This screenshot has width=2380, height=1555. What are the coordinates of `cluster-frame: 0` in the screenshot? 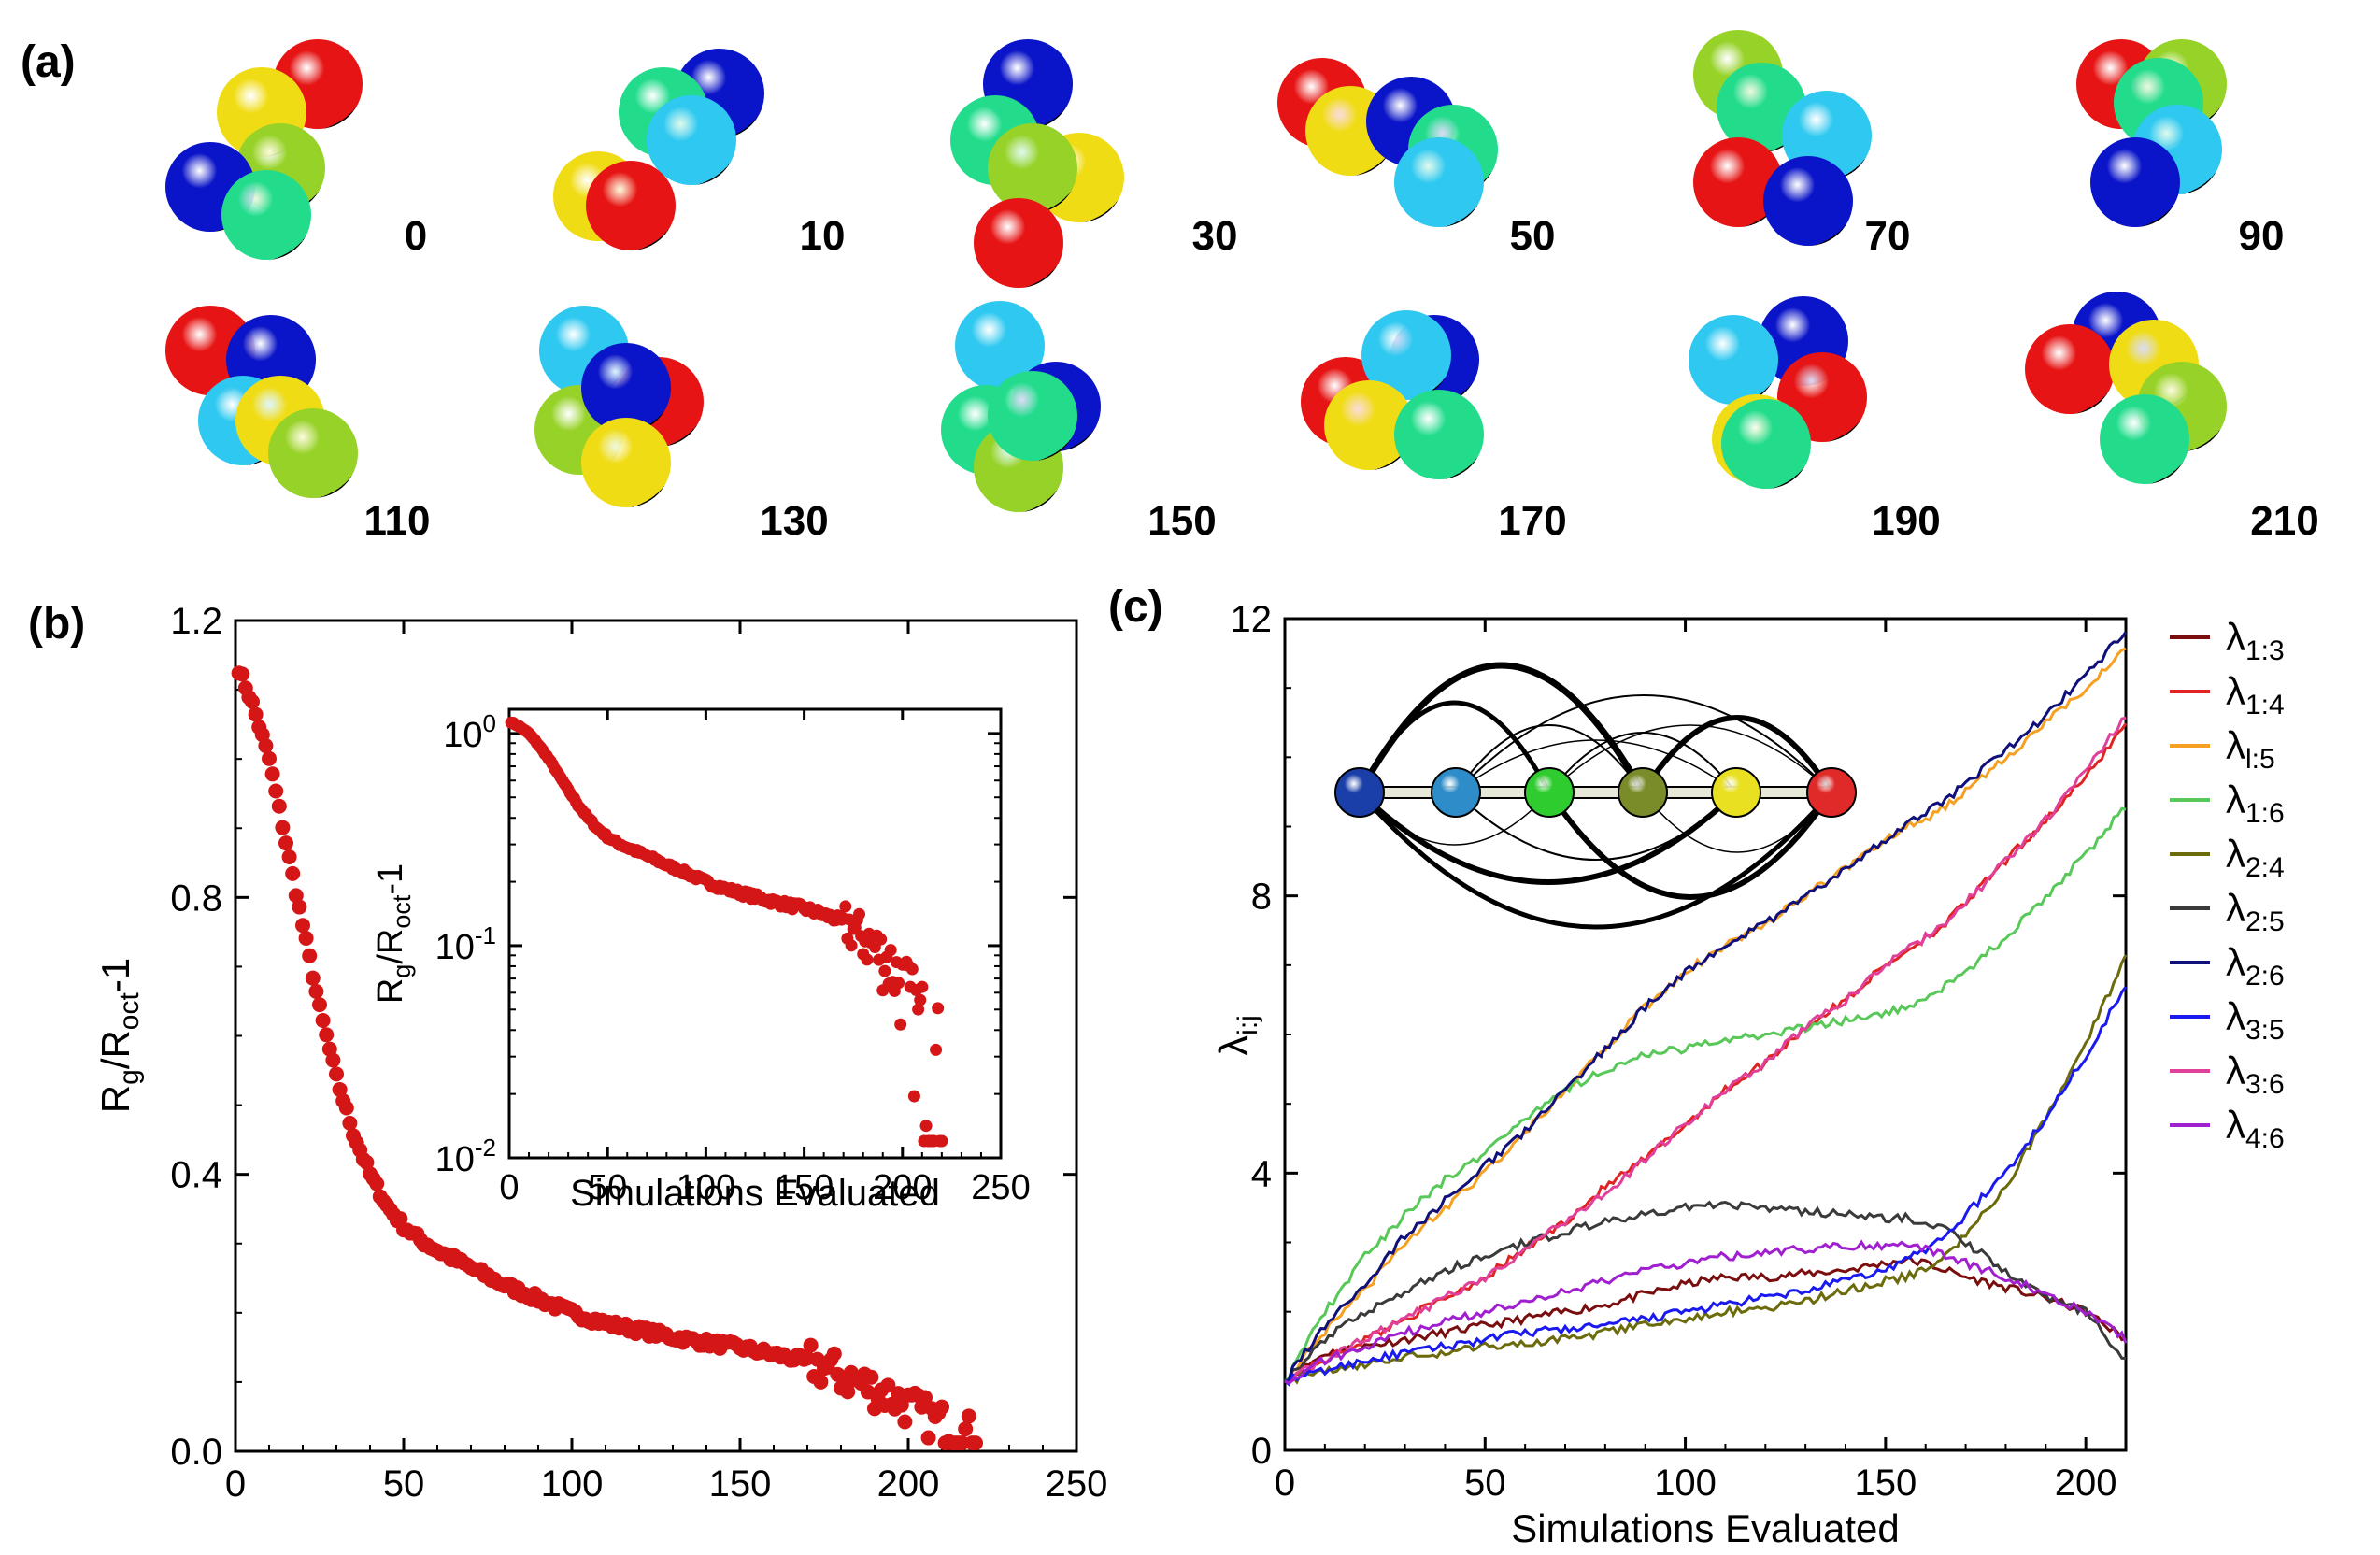 It's located at (296, 149).